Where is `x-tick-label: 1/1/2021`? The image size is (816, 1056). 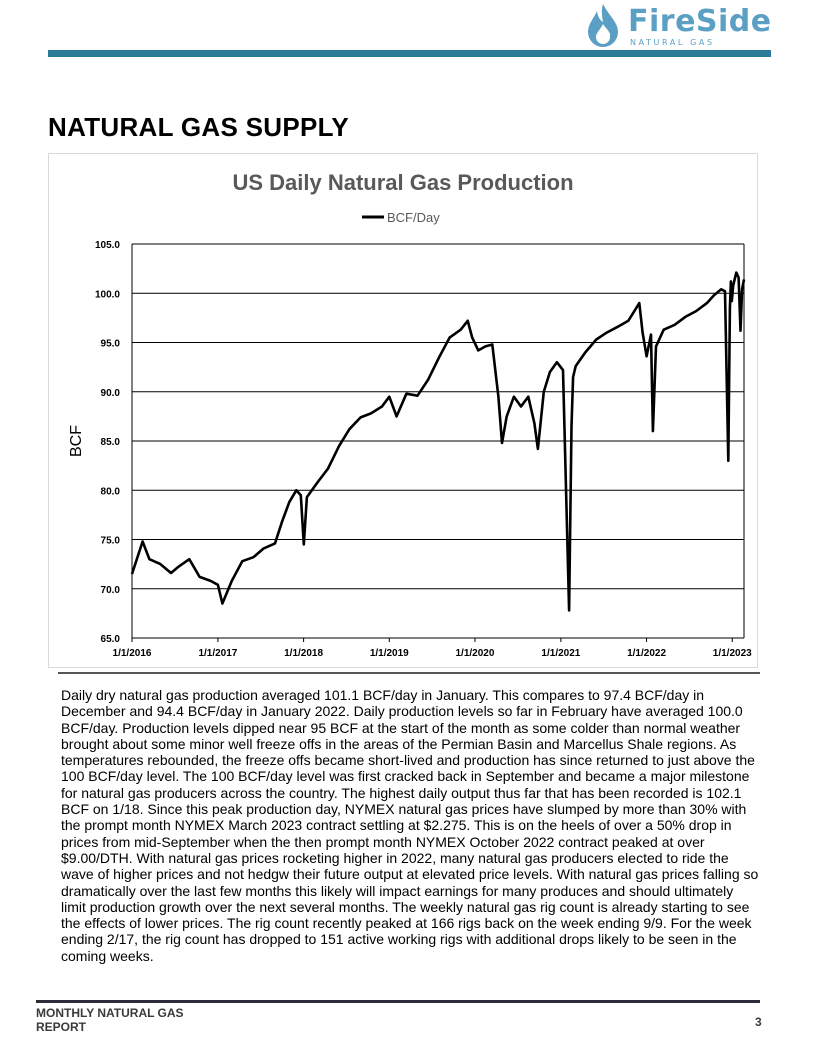
x-tick-label: 1/1/2021 is located at coordinates (560, 653).